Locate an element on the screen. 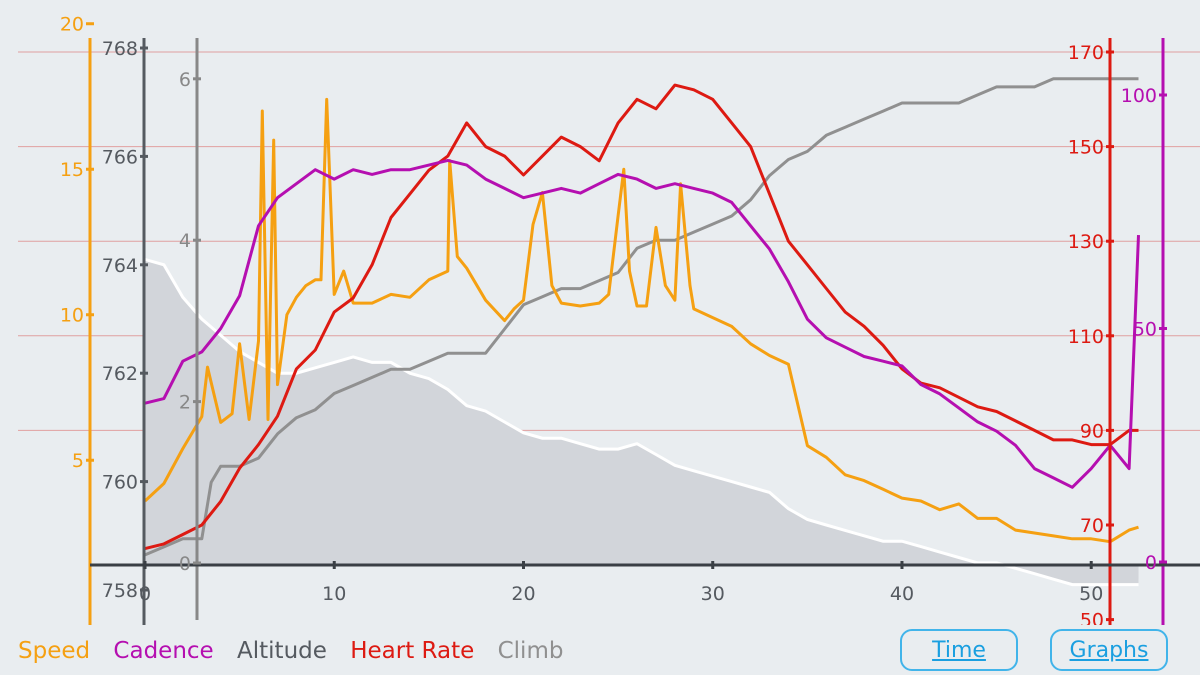 This screenshot has width=1200, height=675. altitude-tick-label-758: 758 is located at coordinates (120, 591).